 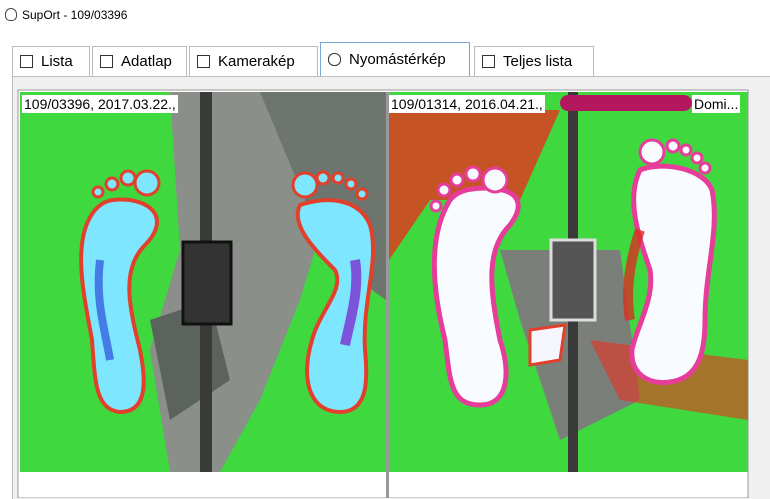 What do you see at coordinates (75, 15) in the screenshot?
I see `window-title: SupOrt - 109/03396` at bounding box center [75, 15].